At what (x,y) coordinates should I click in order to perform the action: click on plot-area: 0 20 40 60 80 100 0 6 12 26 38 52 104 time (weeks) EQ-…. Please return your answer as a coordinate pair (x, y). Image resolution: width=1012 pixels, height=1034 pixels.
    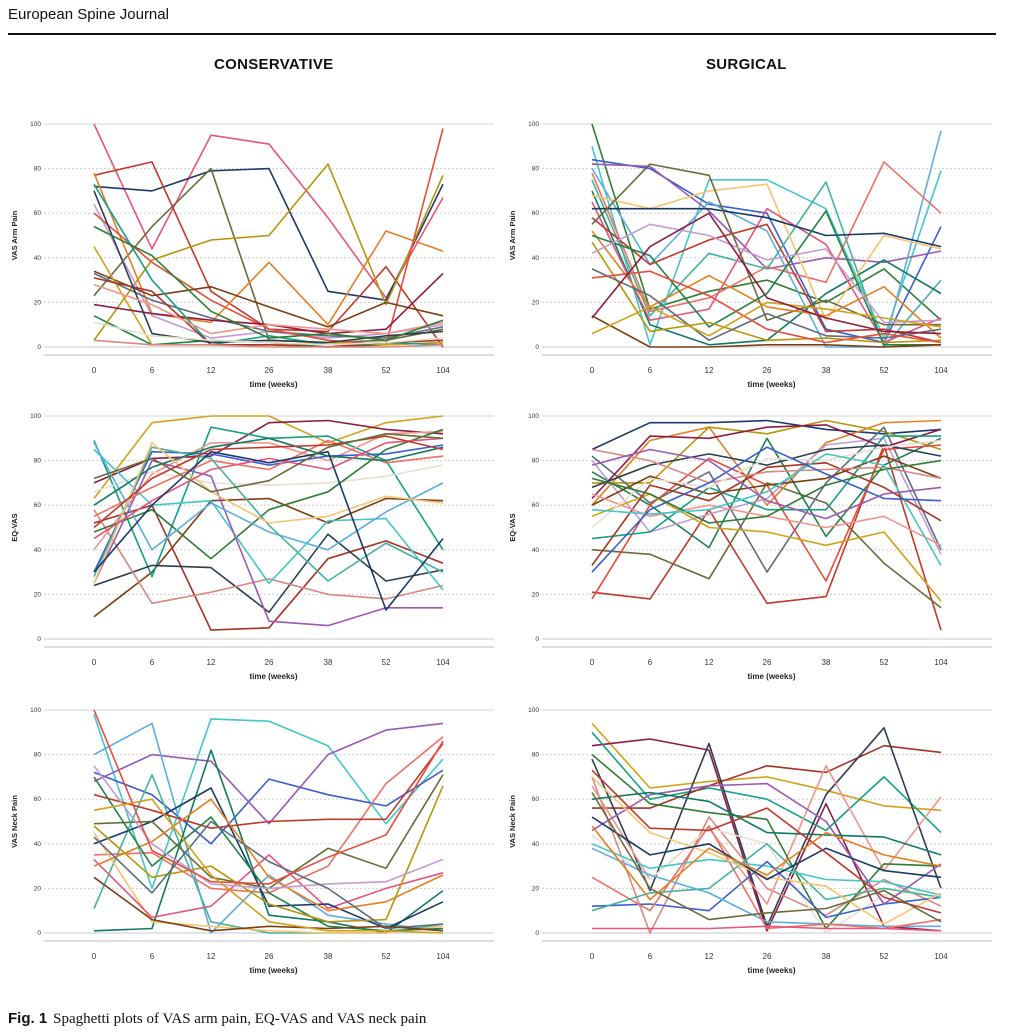
    Looking at the image, I should click on (252, 547).